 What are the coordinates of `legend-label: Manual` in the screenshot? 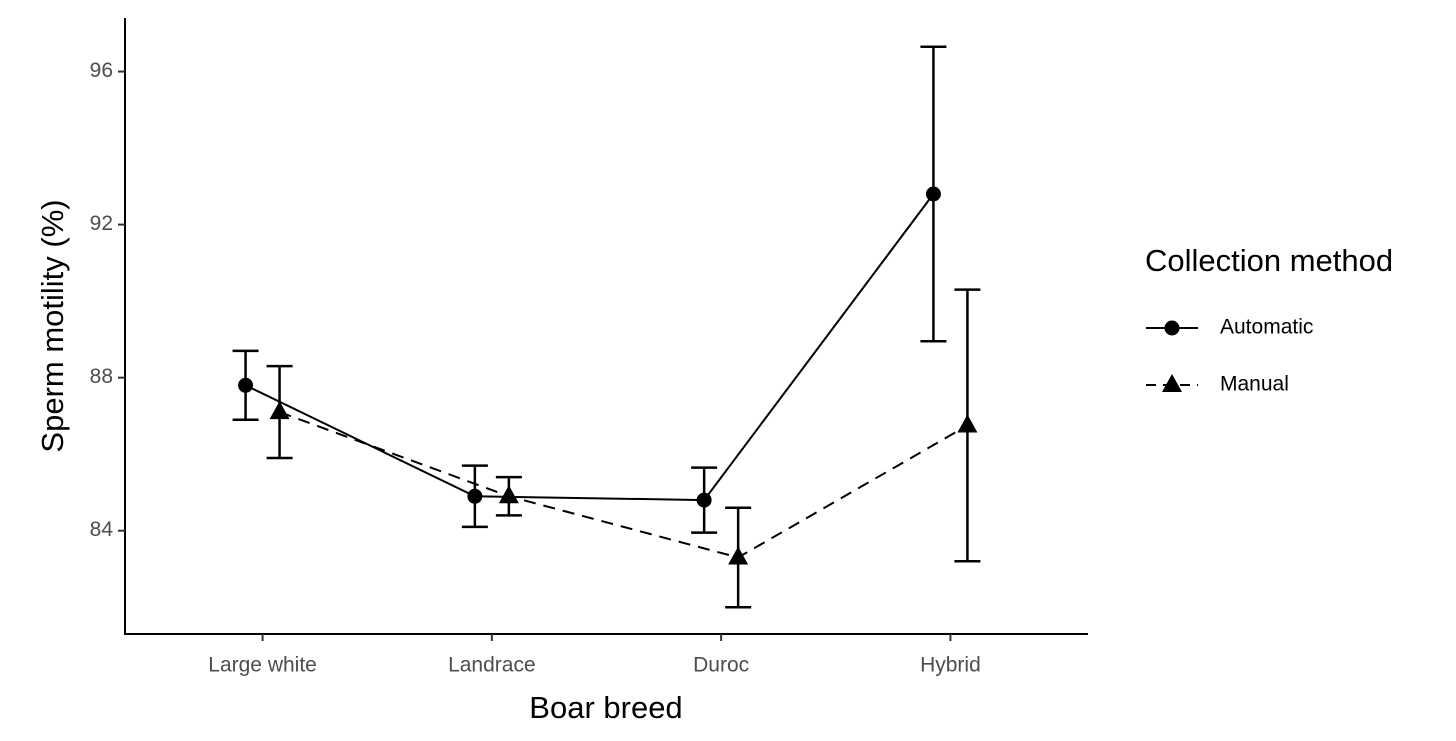 It's located at (1254, 384).